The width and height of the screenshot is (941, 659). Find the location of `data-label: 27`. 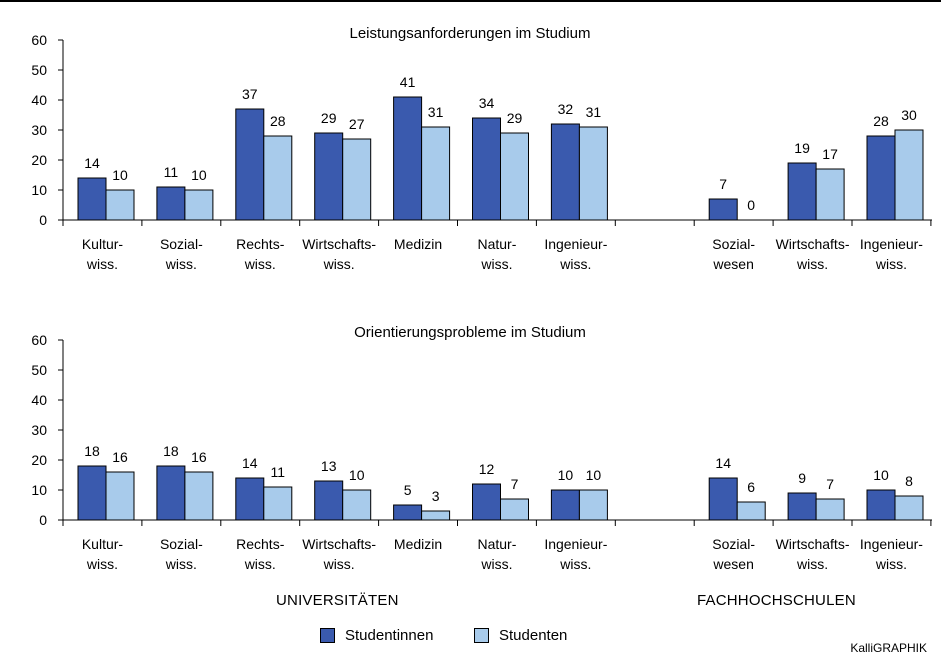

data-label: 27 is located at coordinates (357, 124).